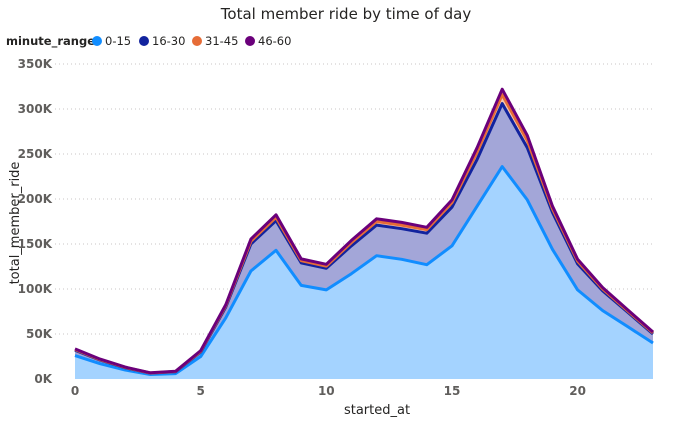 The height and width of the screenshot is (422, 693). I want to click on legend-item-46-60: 46-60, so click(268, 41).